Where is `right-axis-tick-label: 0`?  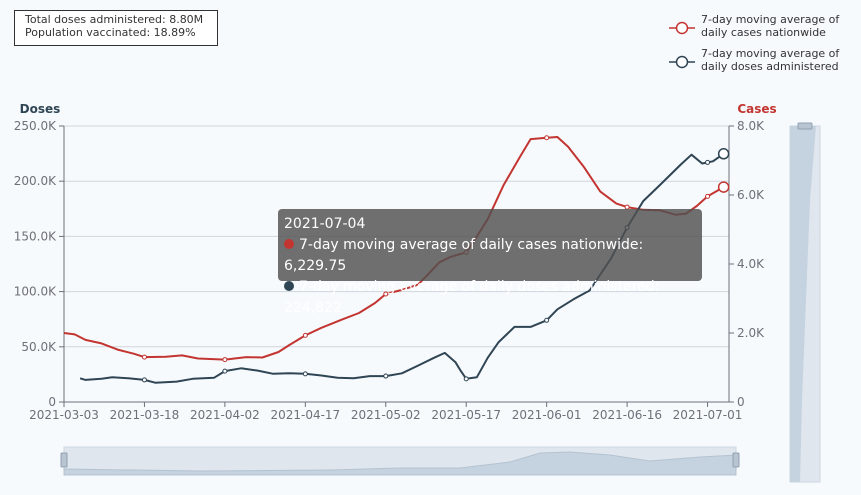 right-axis-tick-label: 0 is located at coordinates (741, 402).